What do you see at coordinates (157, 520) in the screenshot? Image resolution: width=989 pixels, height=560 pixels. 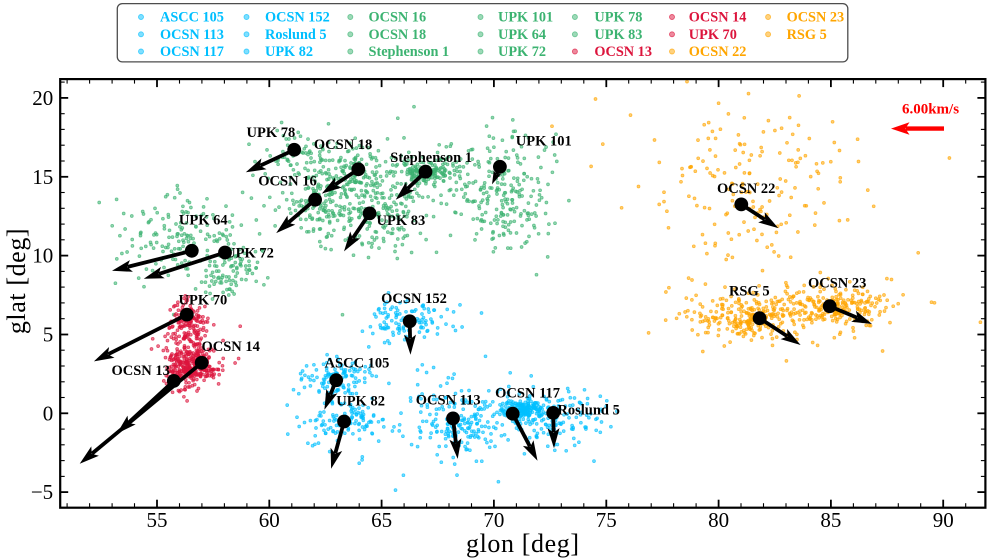 I see `svg-text: 55` at bounding box center [157, 520].